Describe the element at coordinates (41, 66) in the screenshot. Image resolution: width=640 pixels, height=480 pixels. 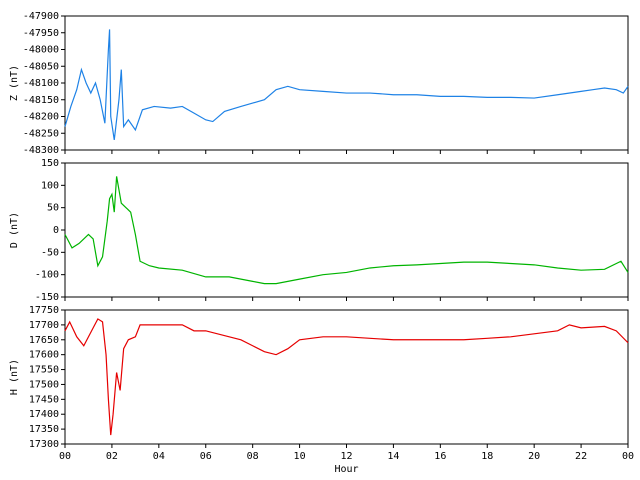
I see `y-tick-label: -48050` at that location.